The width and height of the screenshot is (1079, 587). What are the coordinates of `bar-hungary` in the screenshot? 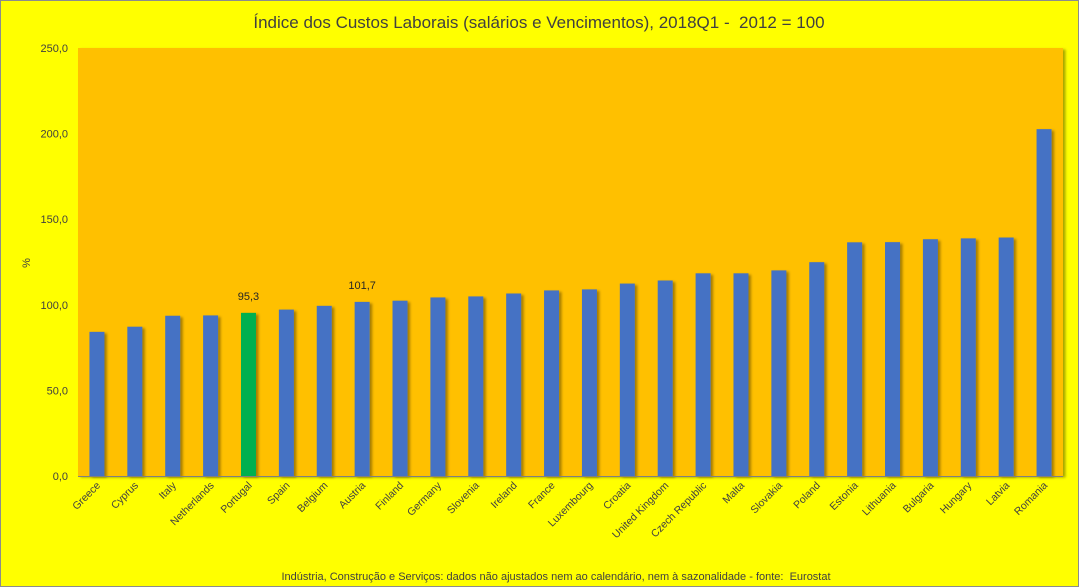 It's located at (968, 357).